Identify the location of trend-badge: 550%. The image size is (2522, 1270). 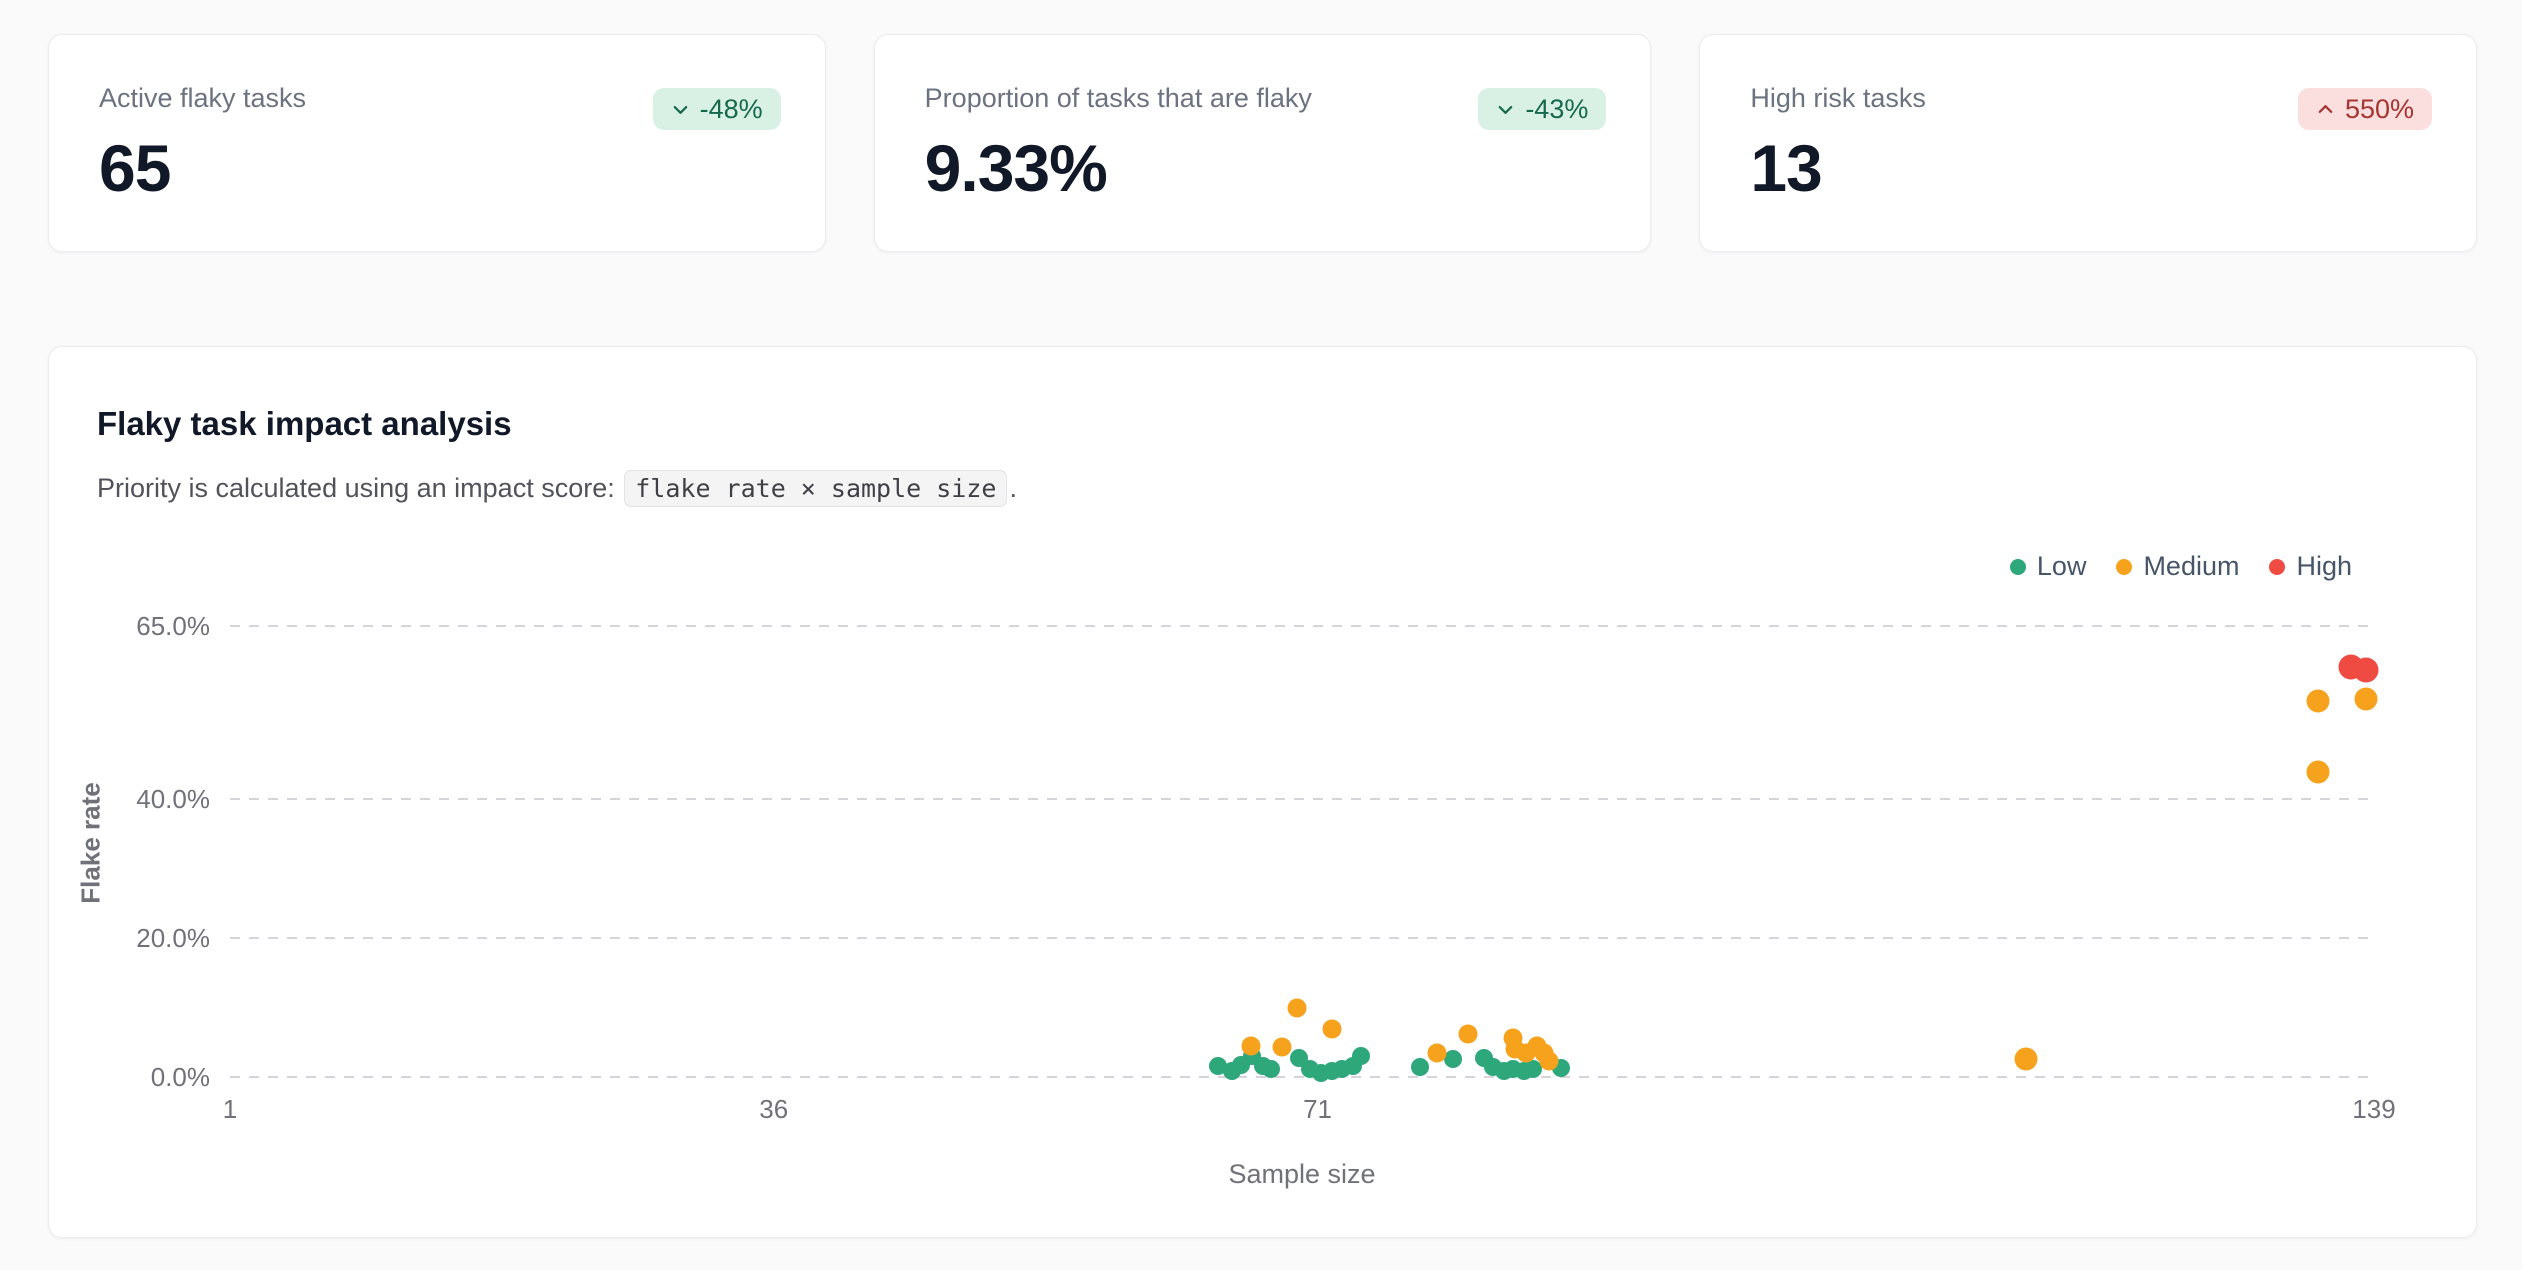
(2365, 109).